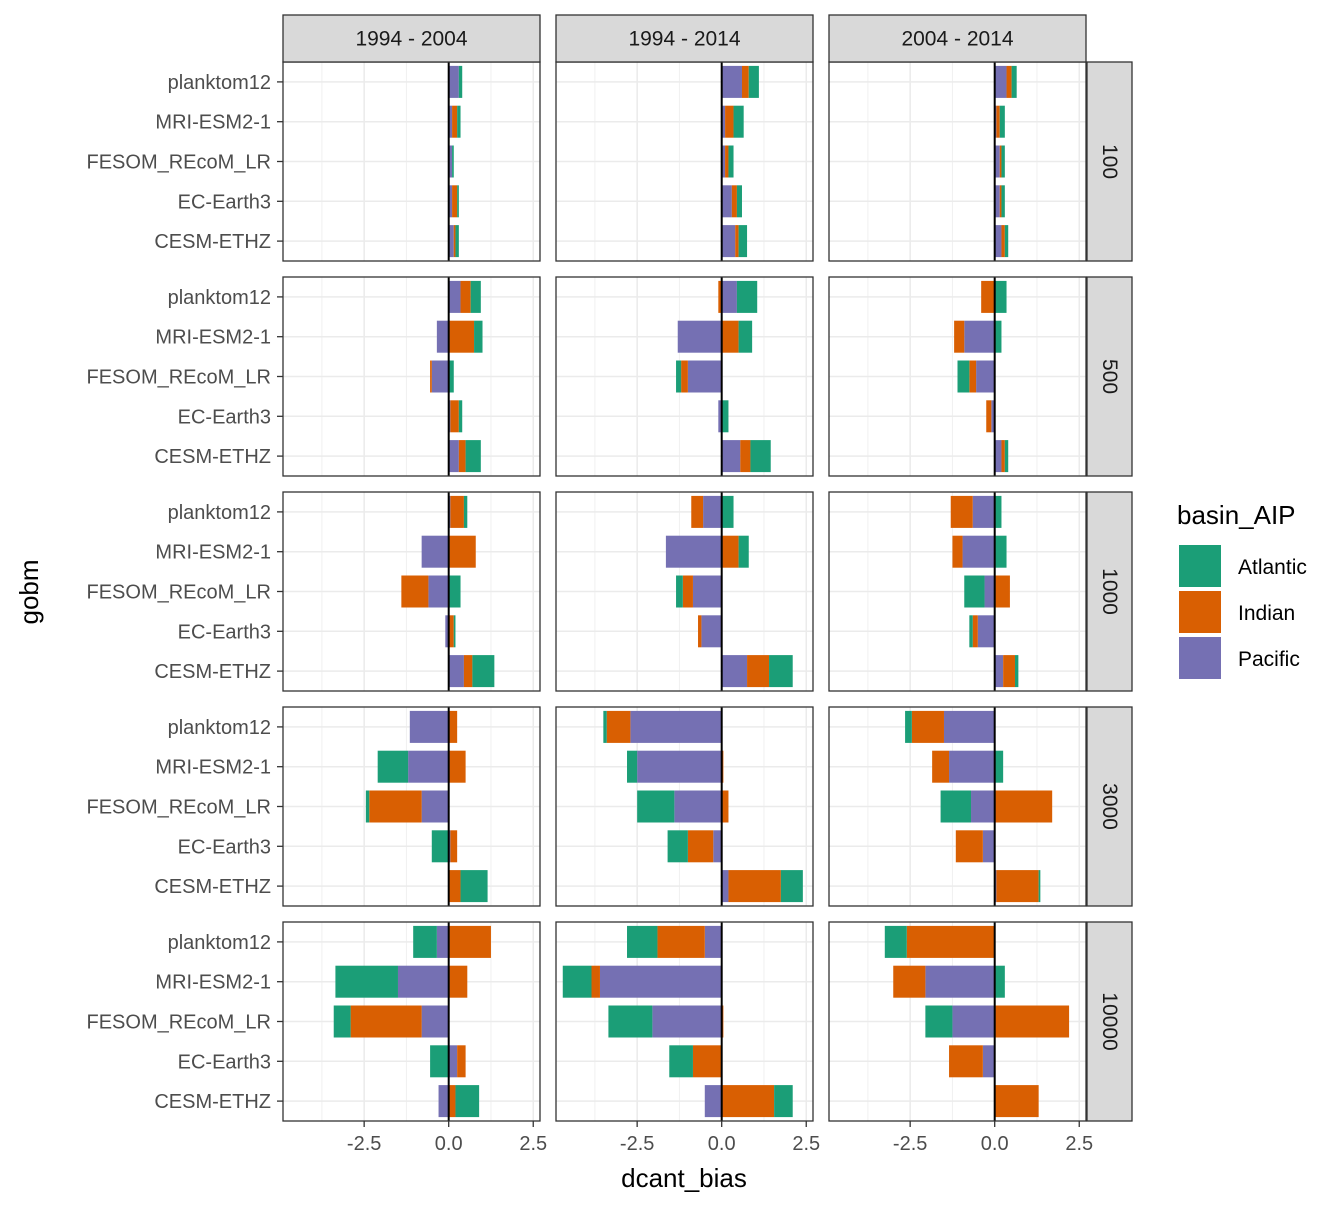 The width and height of the screenshot is (1344, 1209). What do you see at coordinates (219, 83) in the screenshot?
I see `y-tick-label: planktom12` at bounding box center [219, 83].